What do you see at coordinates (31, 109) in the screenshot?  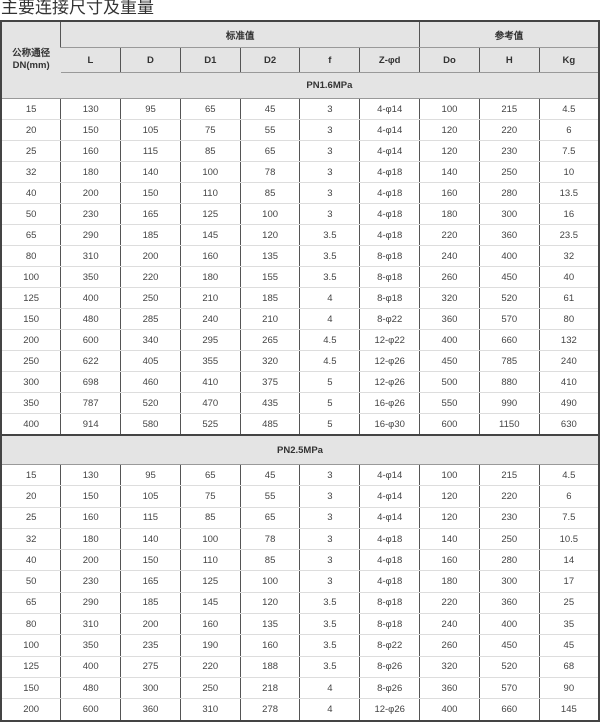 I see `table-cell: 15` at bounding box center [31, 109].